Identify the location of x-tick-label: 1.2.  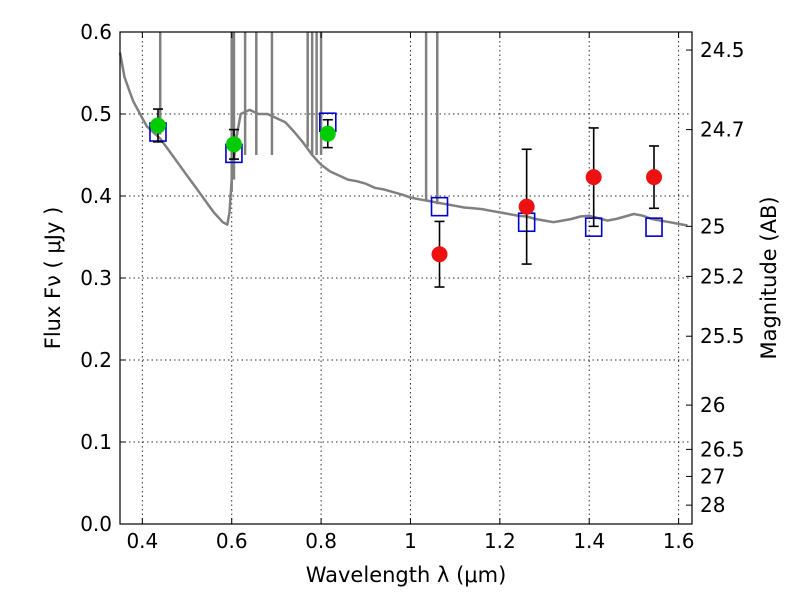
(500, 541).